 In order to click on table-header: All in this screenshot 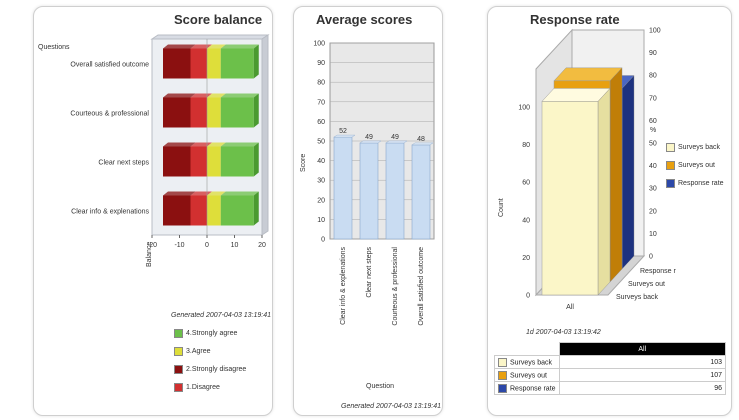, I will do `click(642, 349)`.